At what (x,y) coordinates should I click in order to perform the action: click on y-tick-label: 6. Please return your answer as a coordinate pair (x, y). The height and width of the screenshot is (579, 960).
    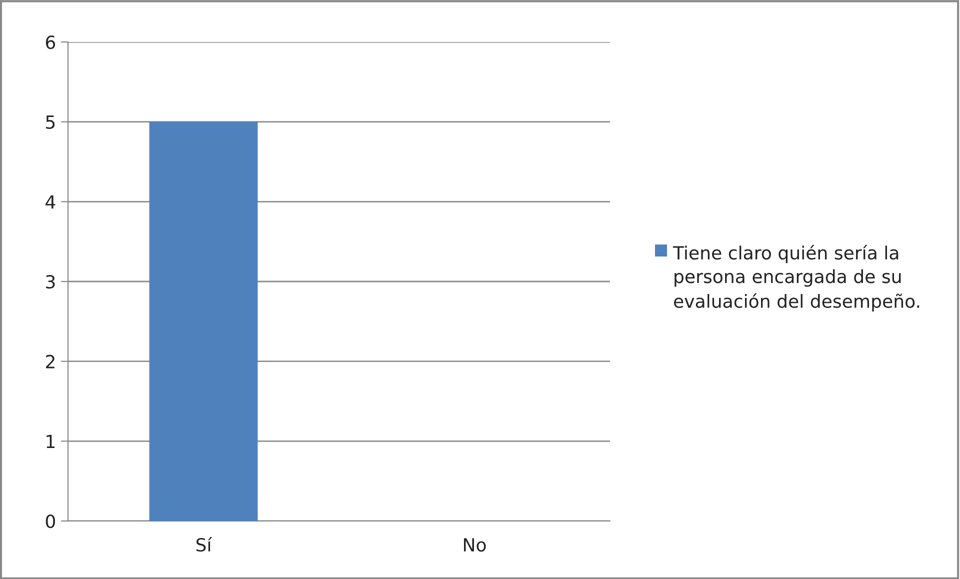
    Looking at the image, I should click on (51, 42).